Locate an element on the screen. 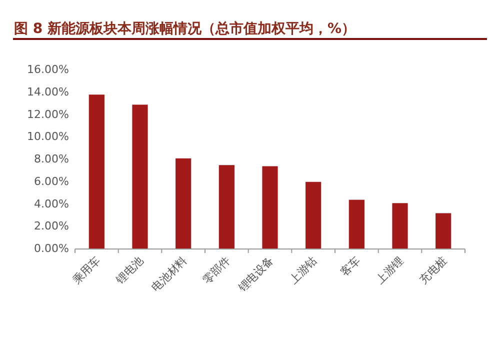  text: 8.00% is located at coordinates (51, 159).